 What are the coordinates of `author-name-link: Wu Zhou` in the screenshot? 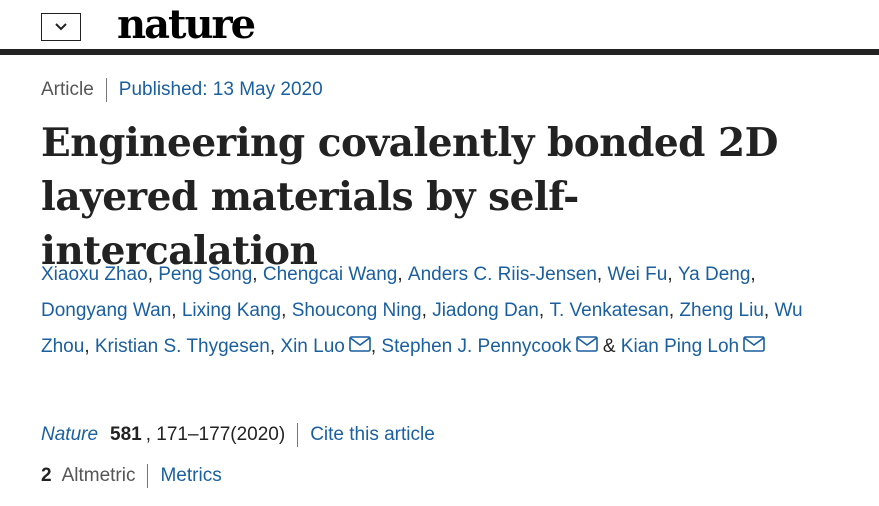 It's located at (422, 328).